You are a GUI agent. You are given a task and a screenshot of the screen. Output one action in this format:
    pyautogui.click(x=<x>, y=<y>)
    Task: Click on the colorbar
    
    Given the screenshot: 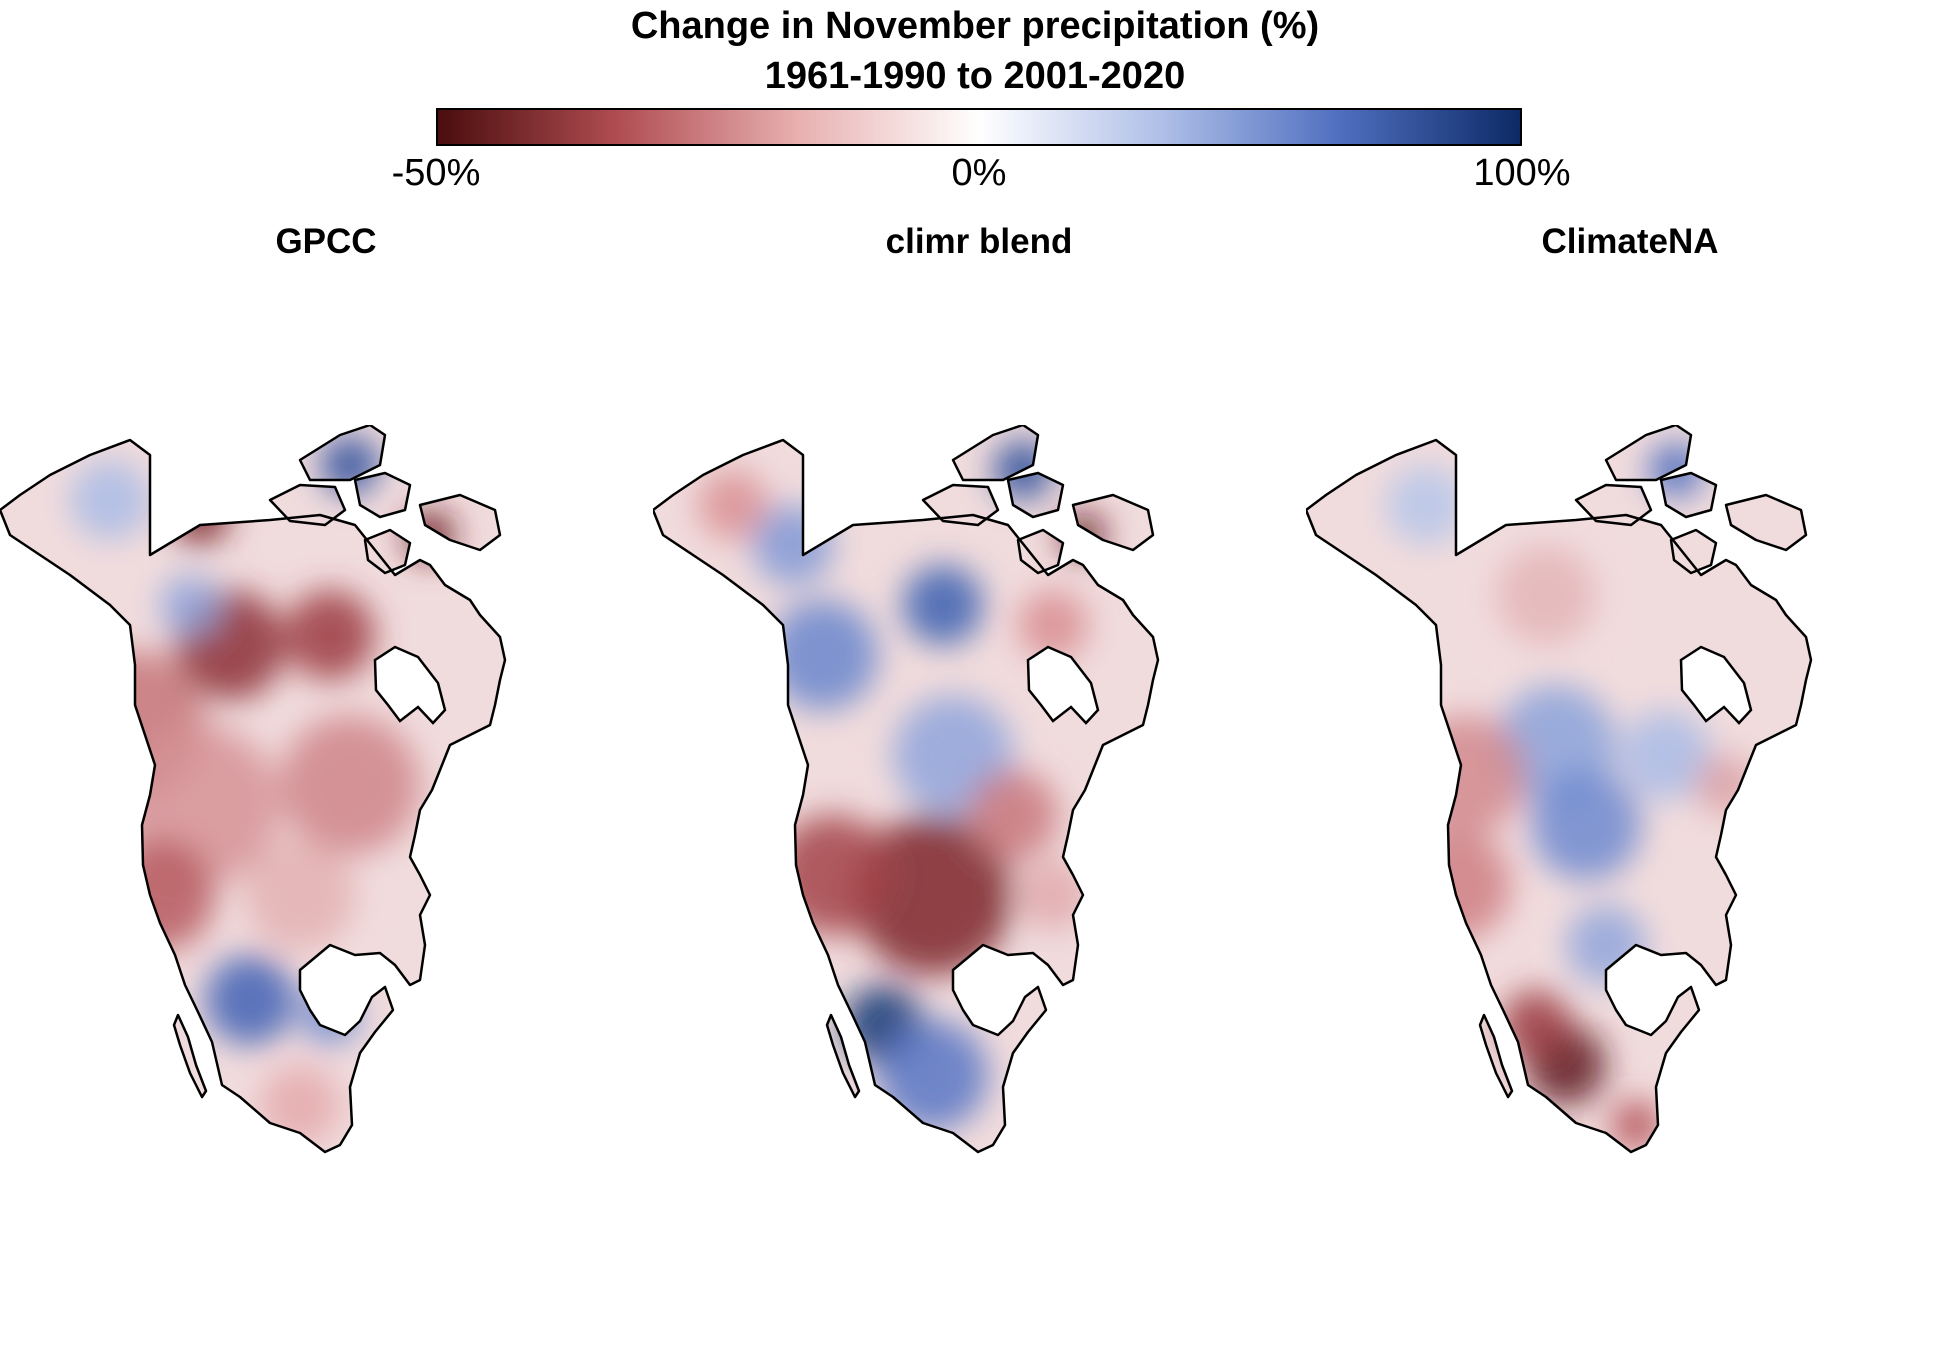 What is the action you would take?
    pyautogui.click(x=979, y=127)
    